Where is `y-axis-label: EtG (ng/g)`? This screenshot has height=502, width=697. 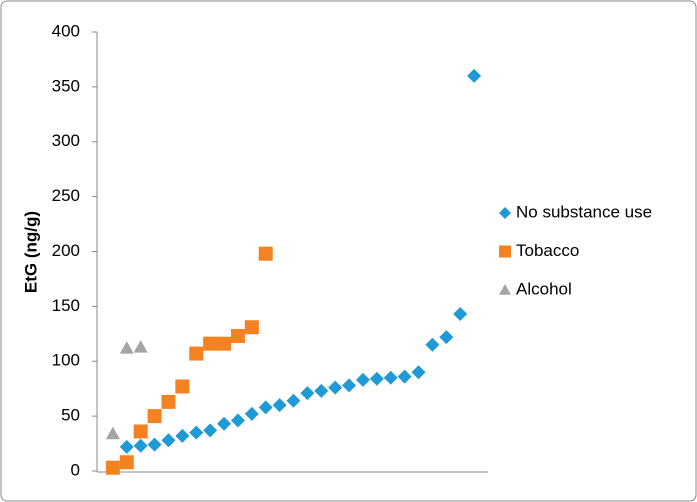 y-axis-label: EtG (ng/g) is located at coordinates (30, 252).